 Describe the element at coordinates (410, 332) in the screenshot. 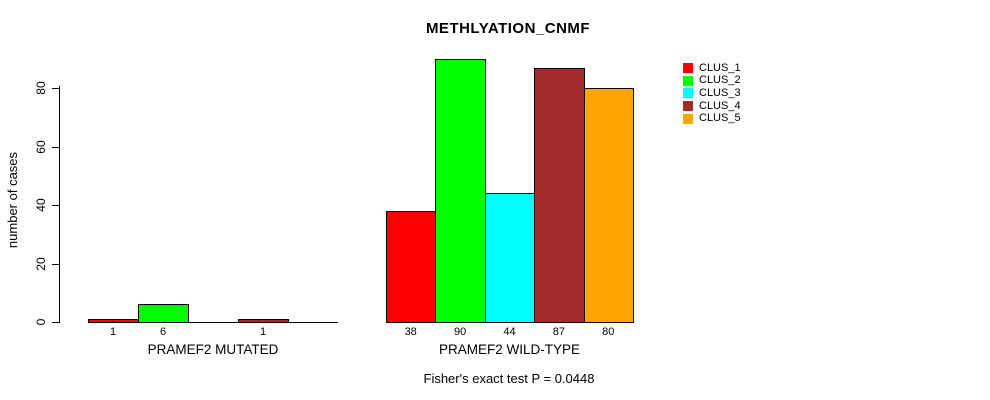

I see `bar-value-label-wild-type-clus_1: 38` at that location.